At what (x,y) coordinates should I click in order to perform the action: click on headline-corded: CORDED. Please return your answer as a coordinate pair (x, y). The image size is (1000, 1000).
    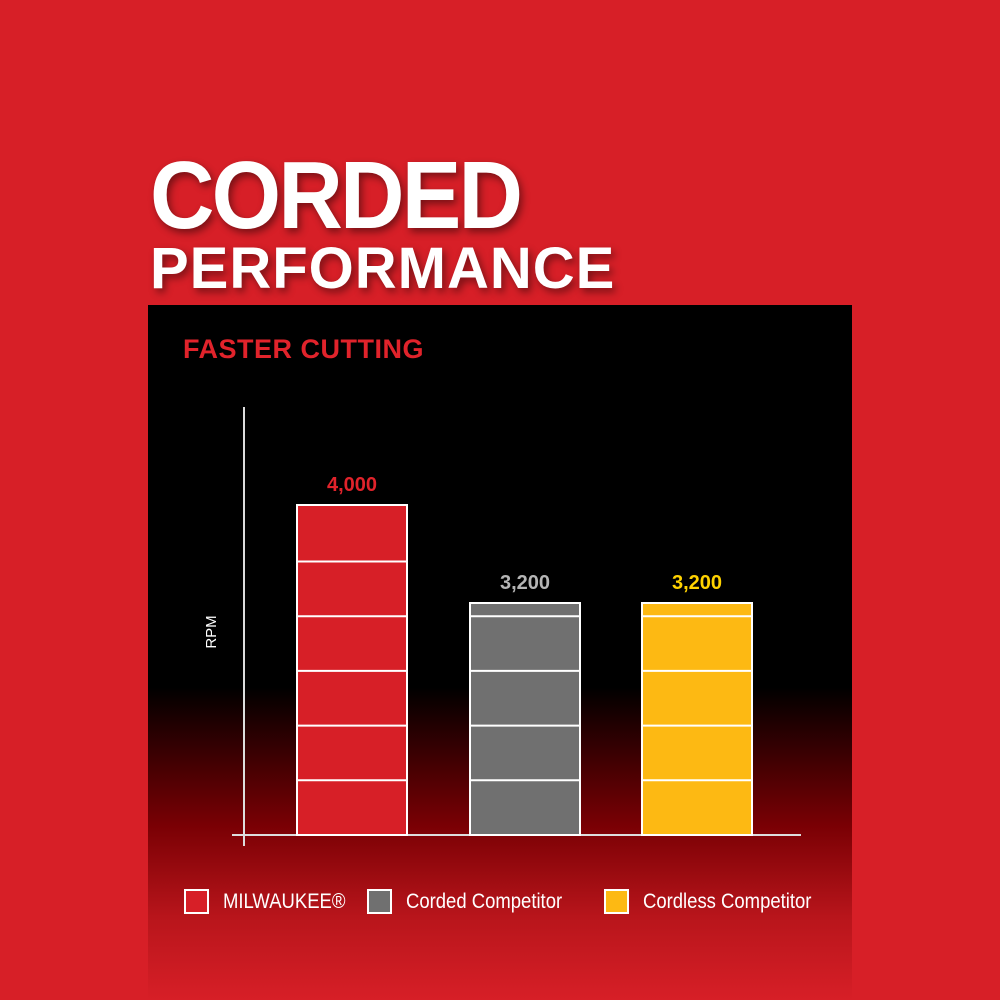
    Looking at the image, I should click on (336, 195).